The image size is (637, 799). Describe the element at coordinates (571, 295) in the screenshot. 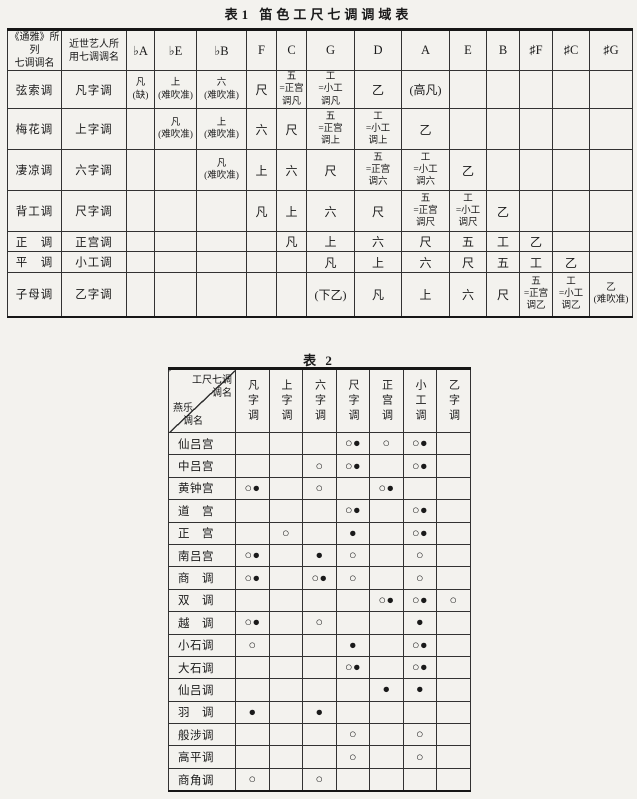

I see `table1-cell: 工 =小工 调乙` at that location.